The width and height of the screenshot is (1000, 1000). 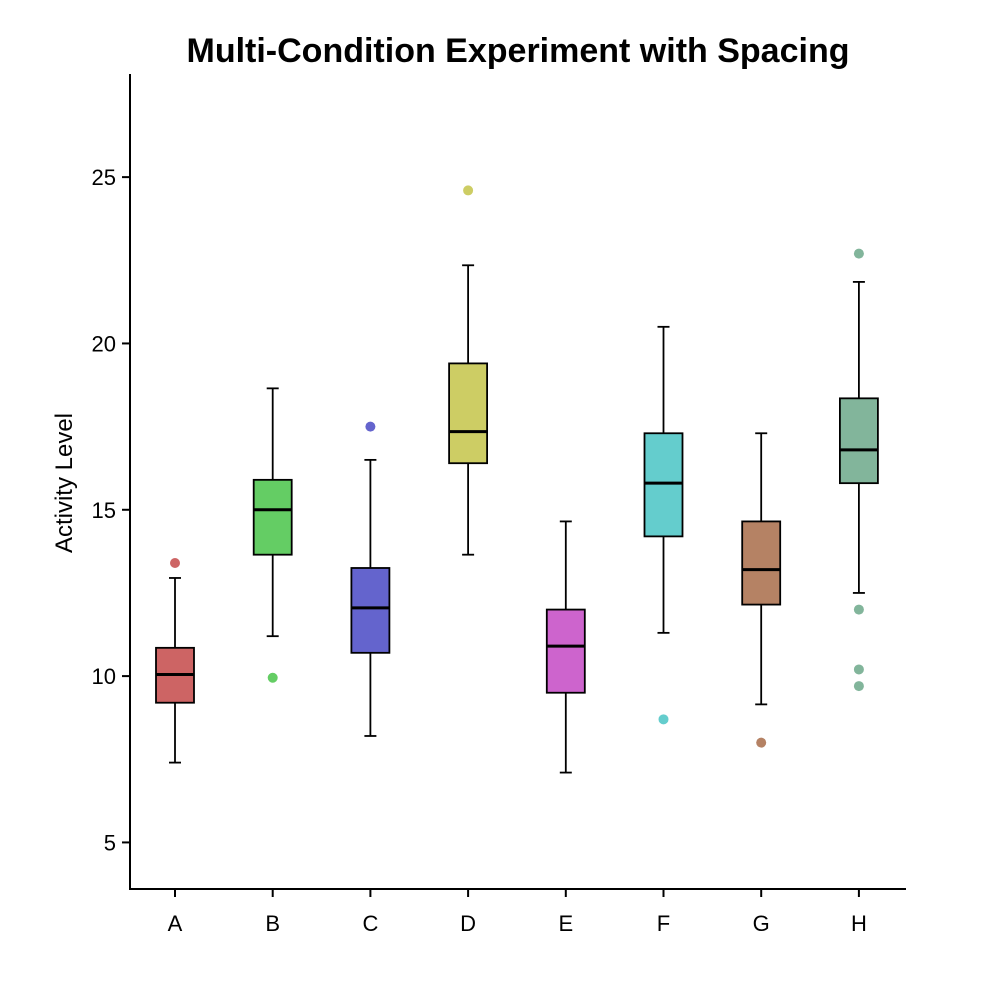 I want to click on box-H, so click(x=859, y=441).